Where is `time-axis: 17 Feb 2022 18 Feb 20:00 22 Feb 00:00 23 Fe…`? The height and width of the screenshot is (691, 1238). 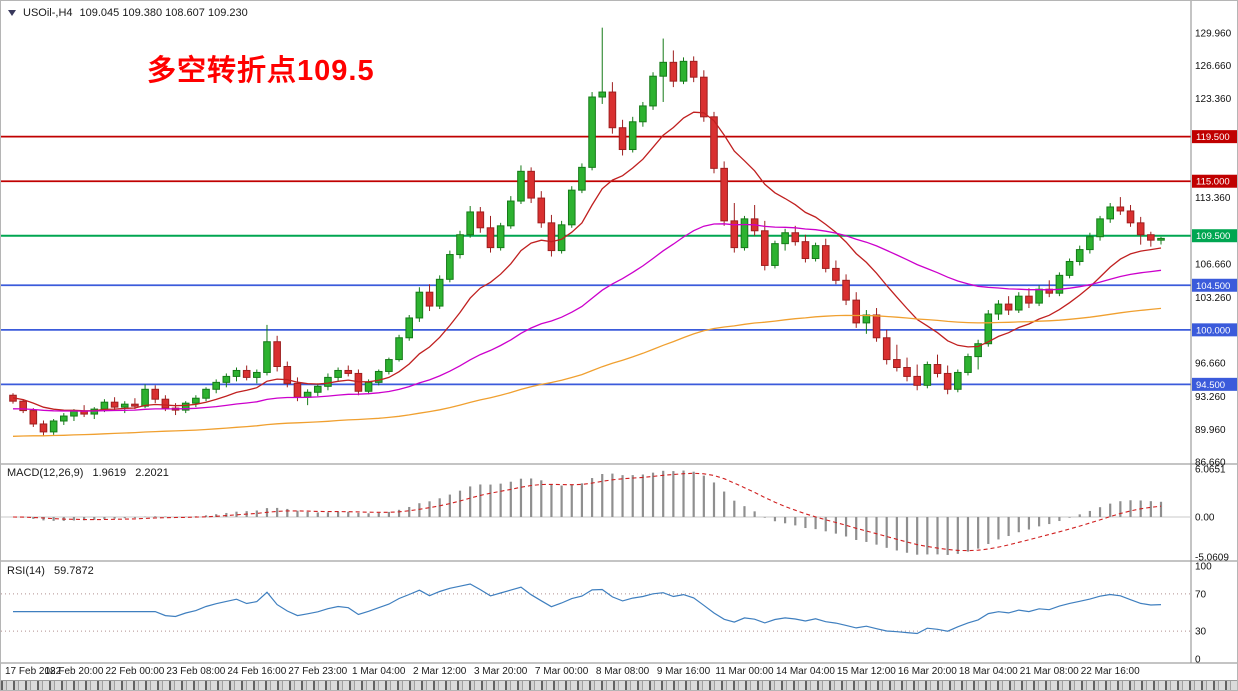
time-axis: 17 Feb 2022 18 Feb 20:00 22 Feb 00:00 23 Fe… is located at coordinates (596, 673).